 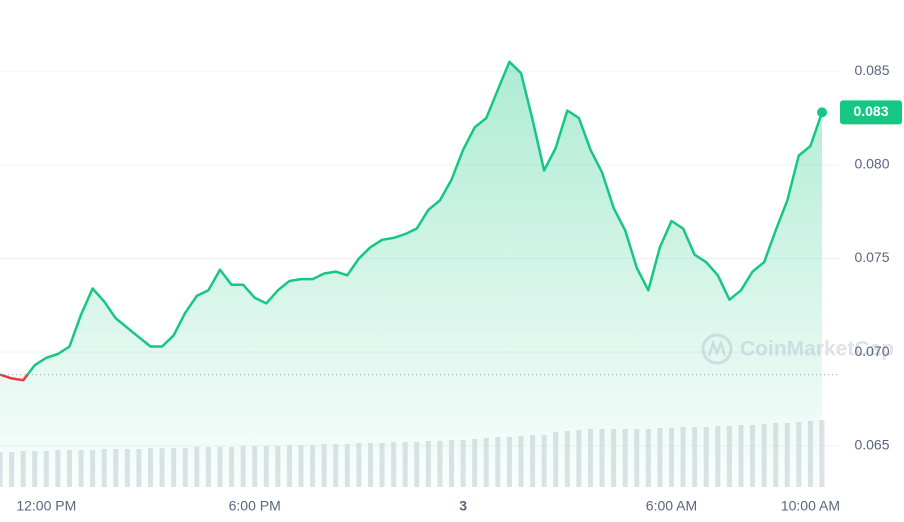 I want to click on y-tick-label: 0.075, so click(x=871, y=257).